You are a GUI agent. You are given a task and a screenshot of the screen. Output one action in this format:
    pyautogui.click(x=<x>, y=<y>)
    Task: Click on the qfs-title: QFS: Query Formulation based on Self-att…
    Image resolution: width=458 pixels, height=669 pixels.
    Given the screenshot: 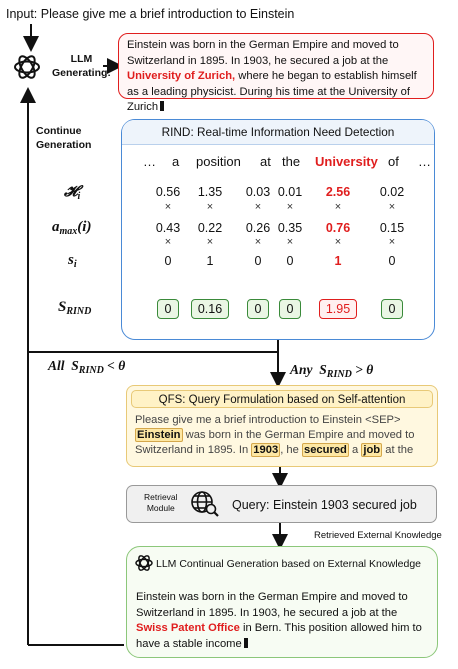 What is the action you would take?
    pyautogui.click(x=282, y=399)
    